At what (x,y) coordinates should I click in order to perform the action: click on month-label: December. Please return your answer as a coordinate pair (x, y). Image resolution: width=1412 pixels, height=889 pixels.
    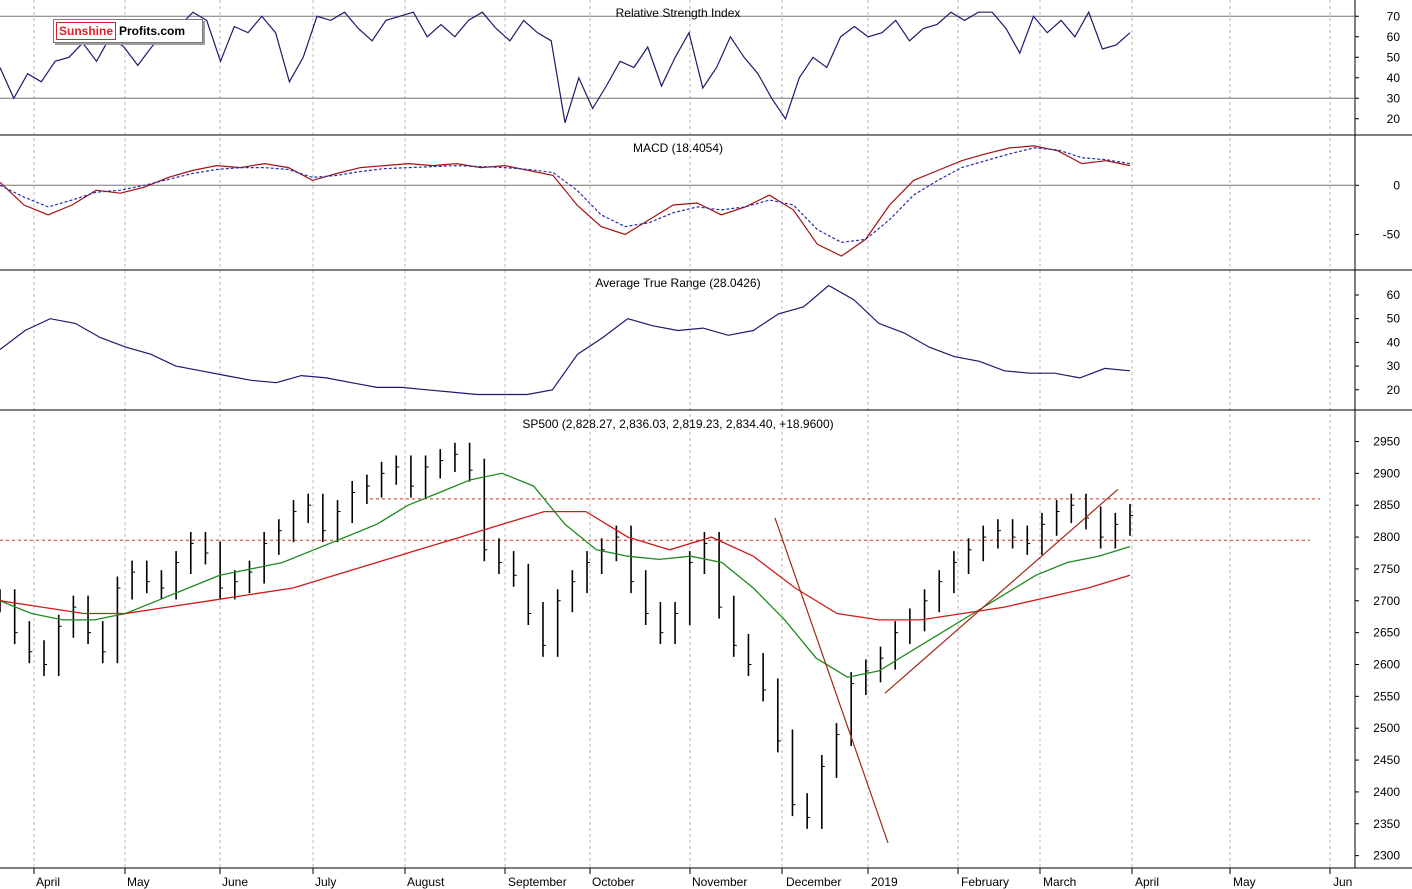
    Looking at the image, I should click on (813, 882).